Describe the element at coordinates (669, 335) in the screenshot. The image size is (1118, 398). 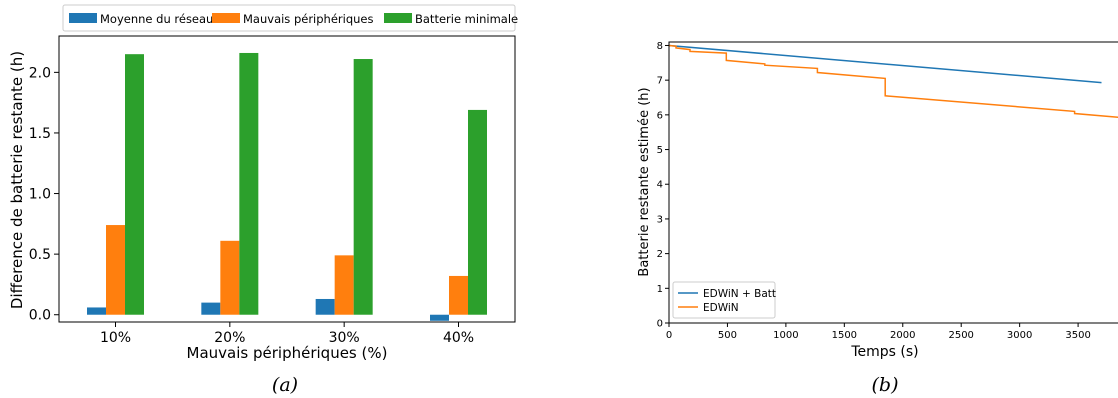
I see `x-tick-label-b: 0` at that location.